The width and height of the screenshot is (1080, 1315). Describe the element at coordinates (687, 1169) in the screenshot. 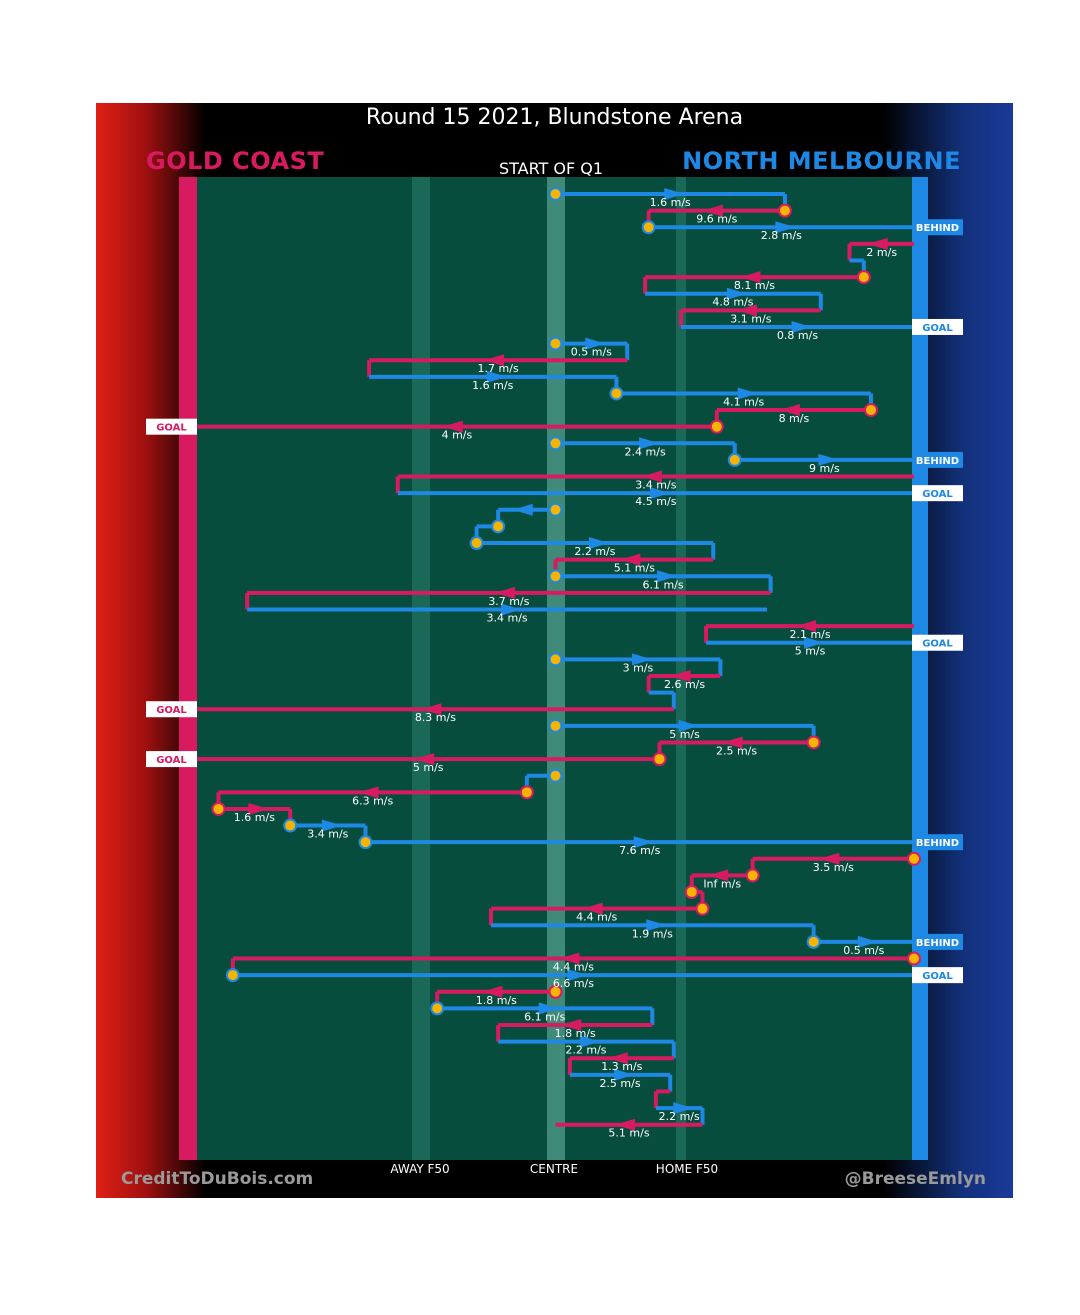

I see `axis-label-home-f50: HOME F50` at that location.